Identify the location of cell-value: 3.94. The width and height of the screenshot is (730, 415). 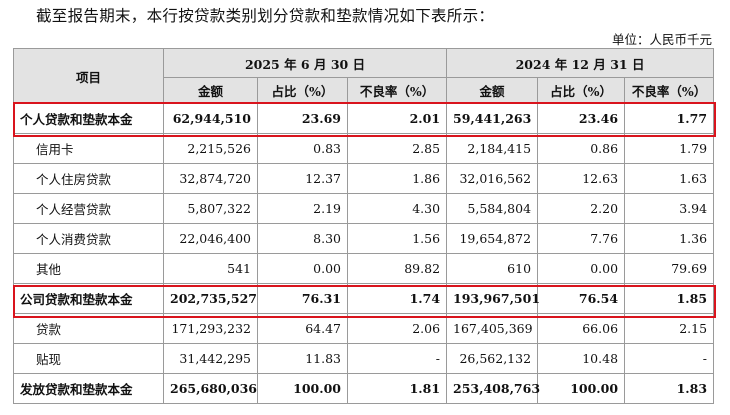
(669, 208).